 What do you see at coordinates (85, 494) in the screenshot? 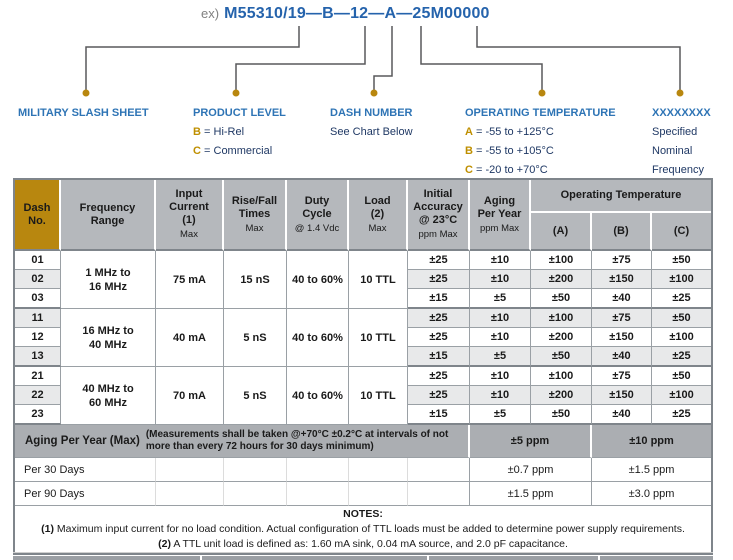
I see `per-90-label: Per 90 Days` at bounding box center [85, 494].